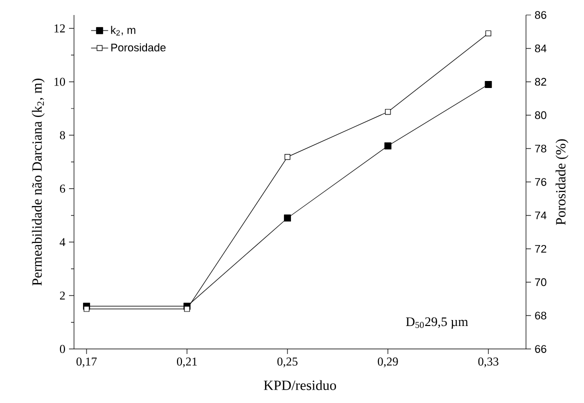 The height and width of the screenshot is (403, 584). Describe the element at coordinates (86, 363) in the screenshot. I see `x-tick-label: 0,17` at that location.